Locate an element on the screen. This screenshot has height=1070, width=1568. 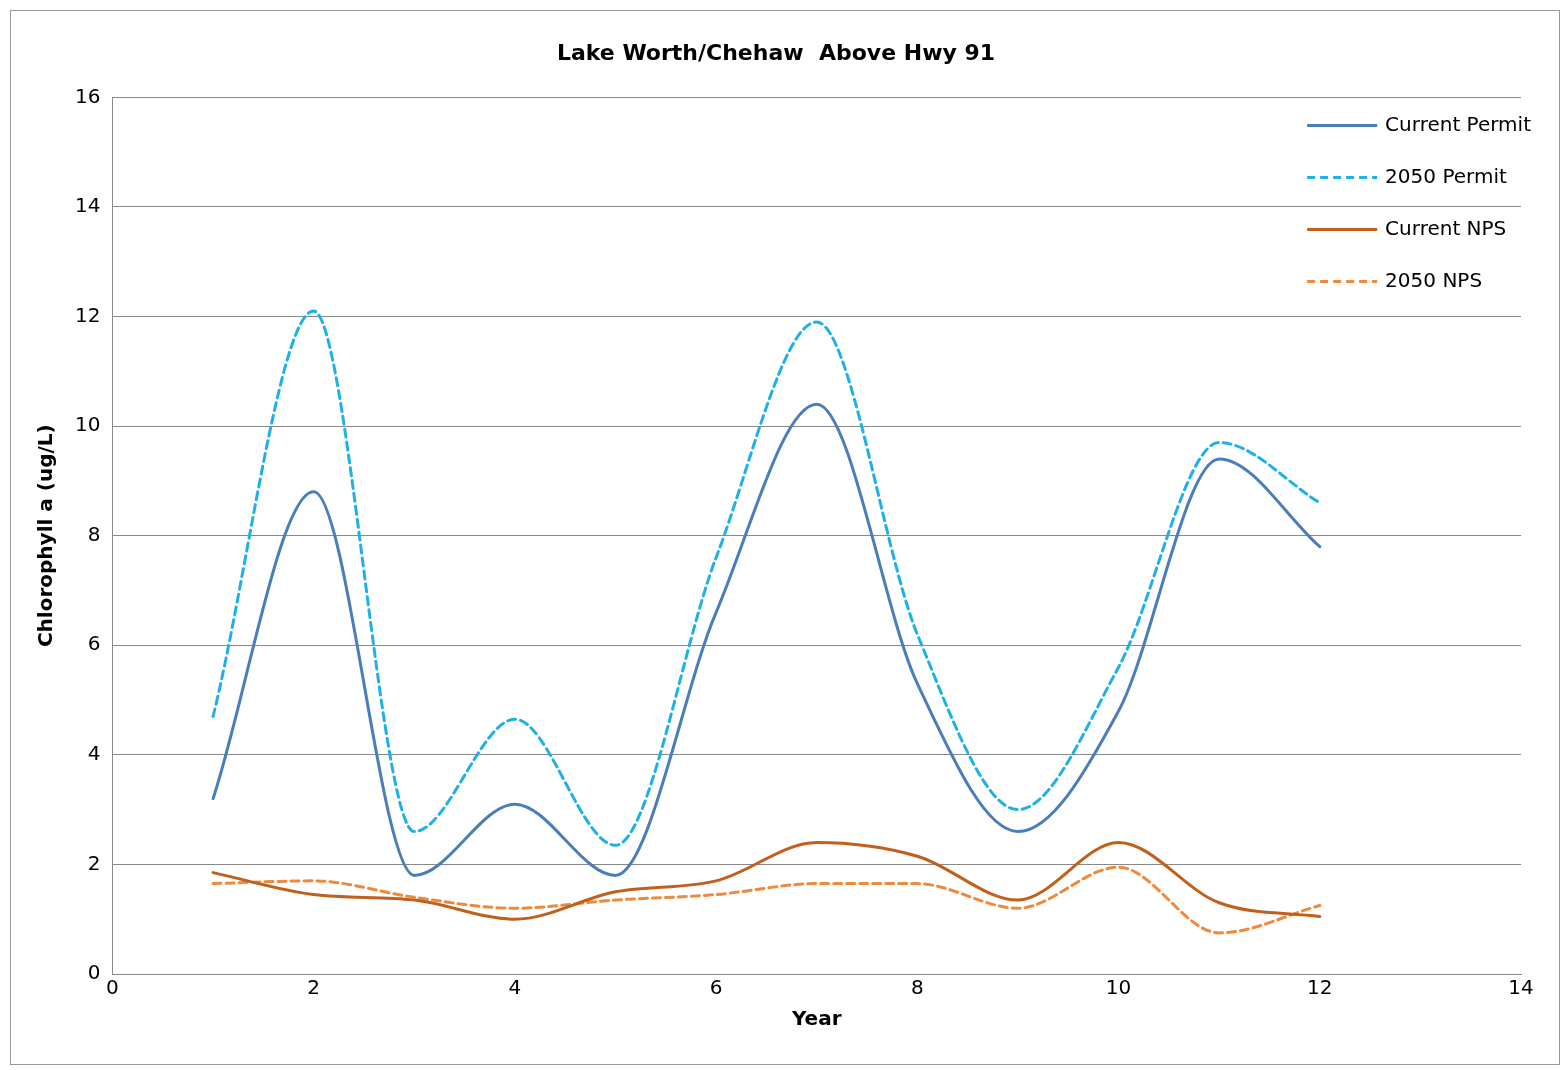
x-tick-label: 10 is located at coordinates (1118, 987).